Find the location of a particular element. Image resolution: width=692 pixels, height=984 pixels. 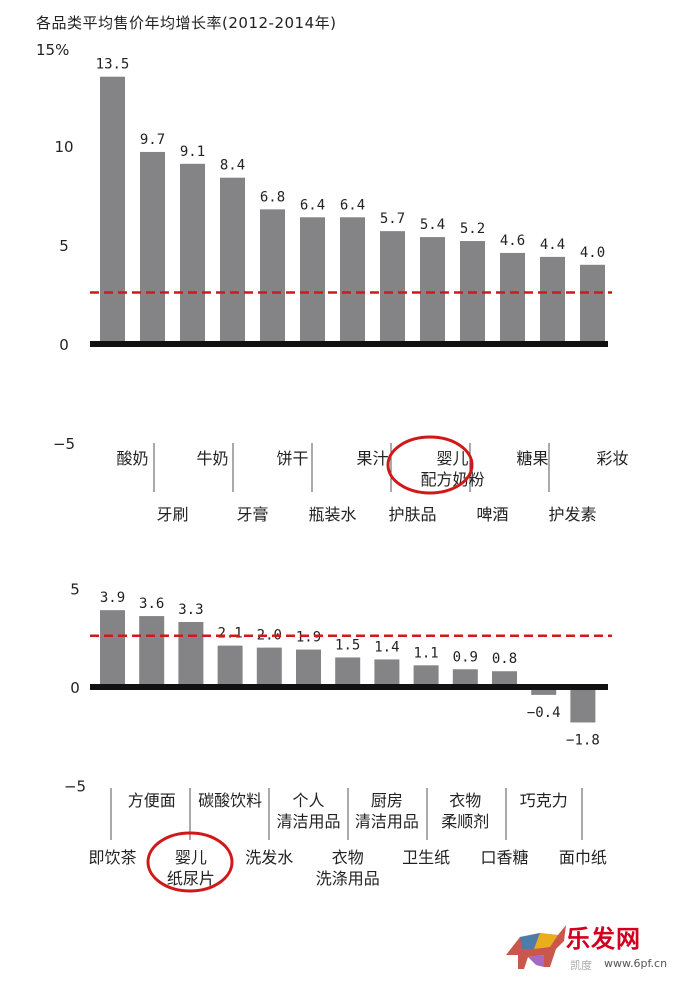

category-label-line: 面巾纸 is located at coordinates (583, 857).